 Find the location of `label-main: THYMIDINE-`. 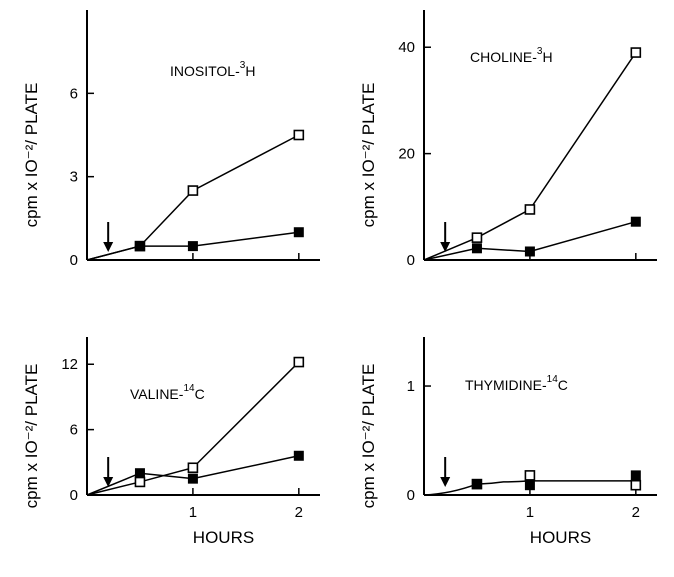

label-main: THYMIDINE- is located at coordinates (506, 385).